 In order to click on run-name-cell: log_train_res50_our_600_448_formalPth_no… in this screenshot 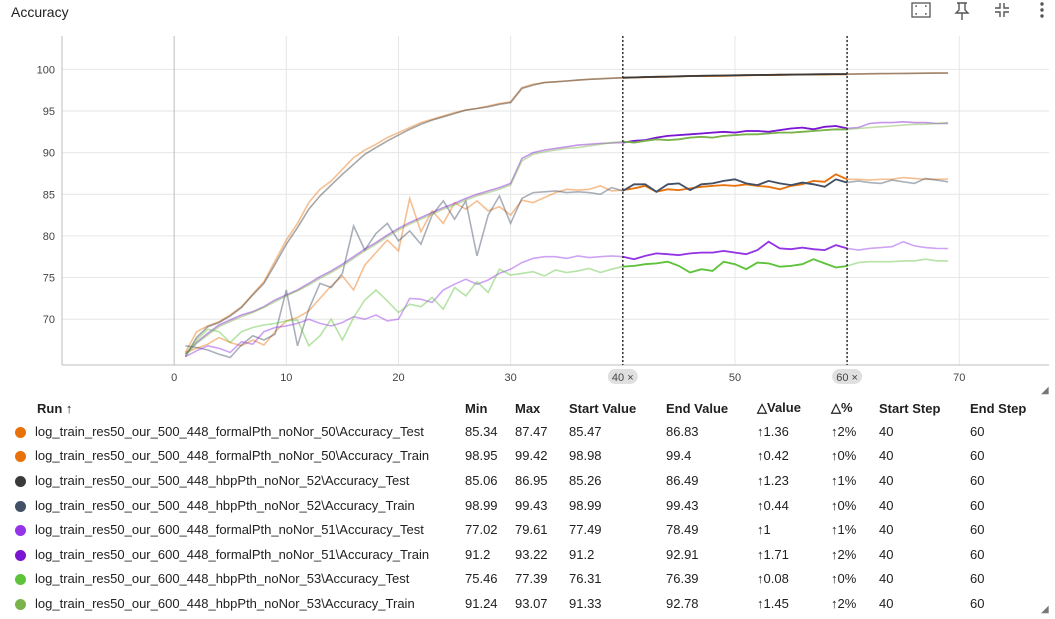, I will do `click(237, 529)`.